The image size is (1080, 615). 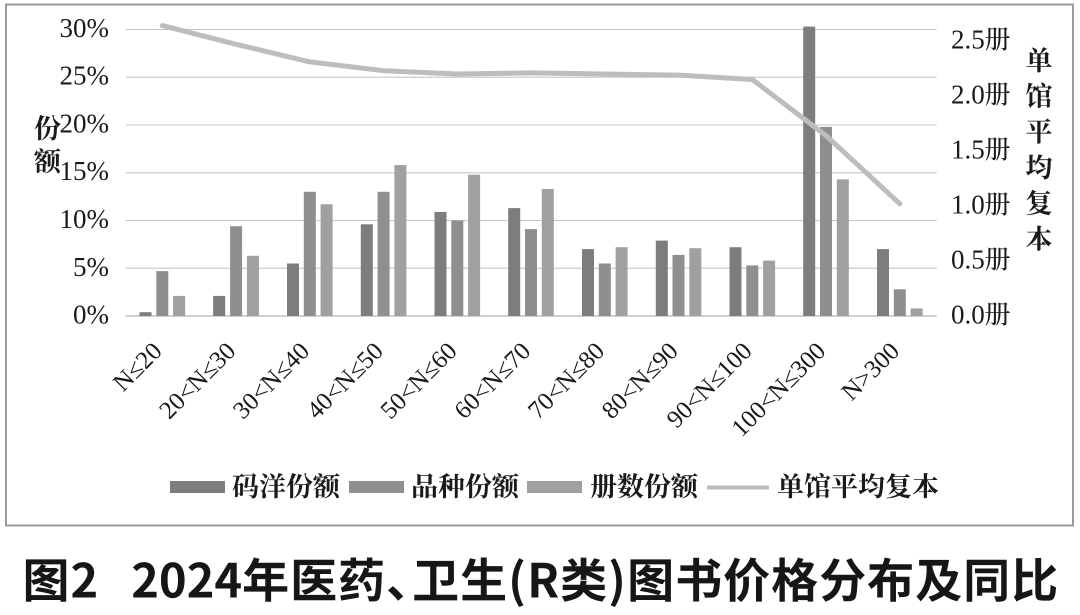 What do you see at coordinates (85, 219) in the screenshot?
I see `svg-text: 10%` at bounding box center [85, 219].